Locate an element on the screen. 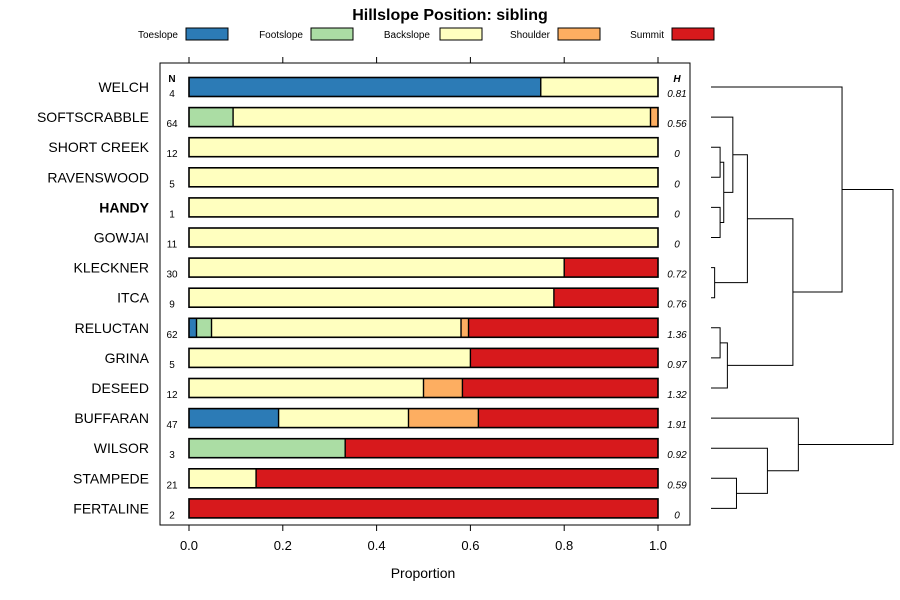 The image size is (900, 600). dendrogram is located at coordinates (802, 297).